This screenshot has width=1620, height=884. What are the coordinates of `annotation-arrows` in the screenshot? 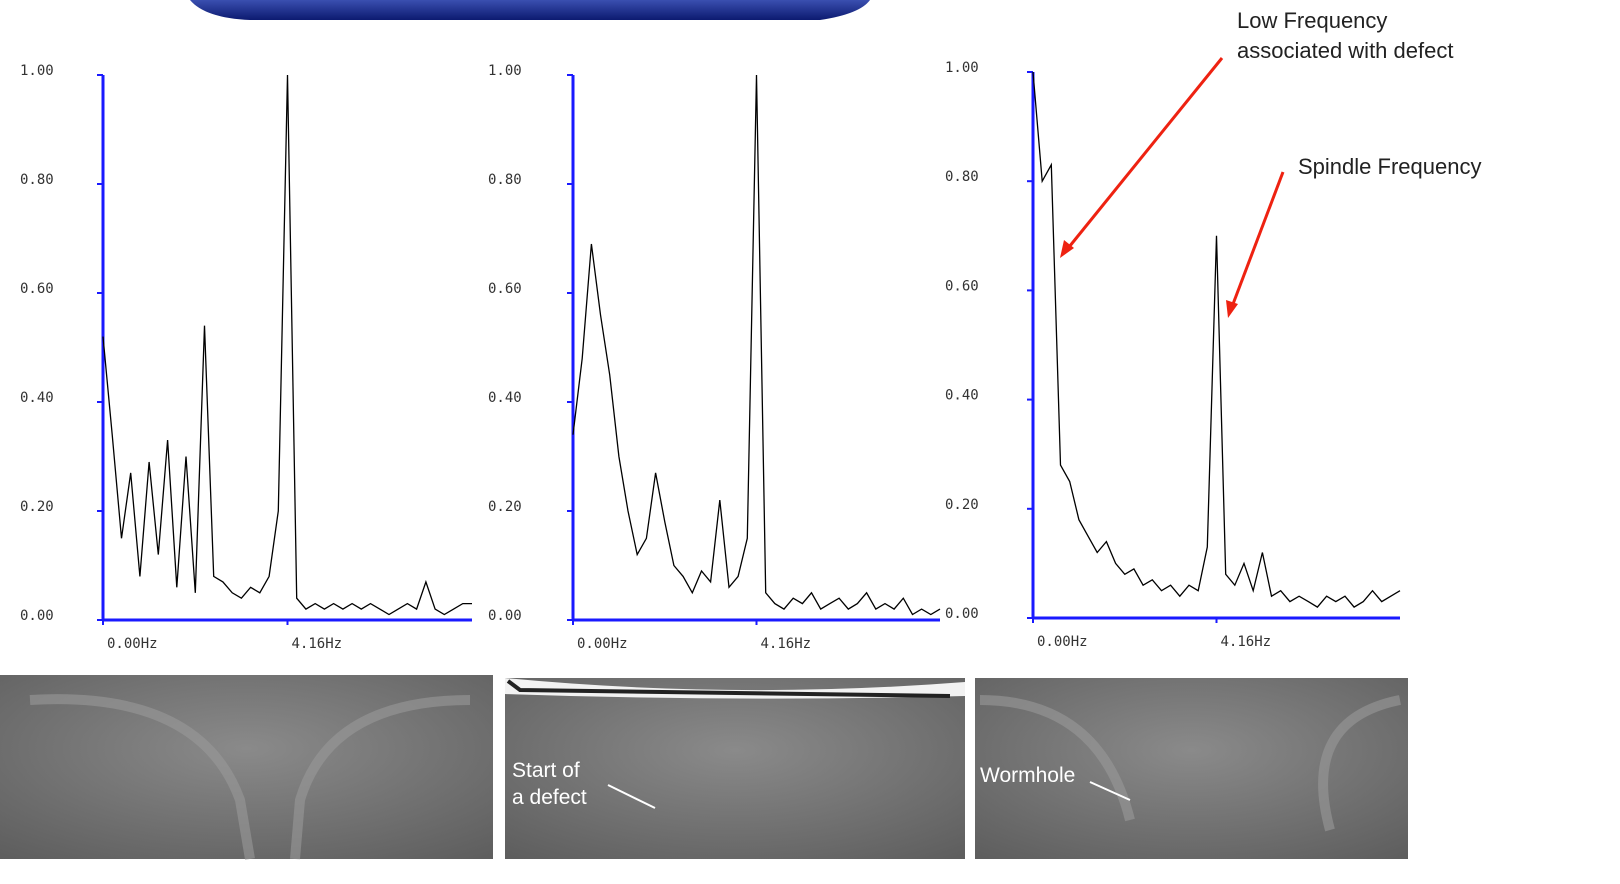 It's located at (1172, 187).